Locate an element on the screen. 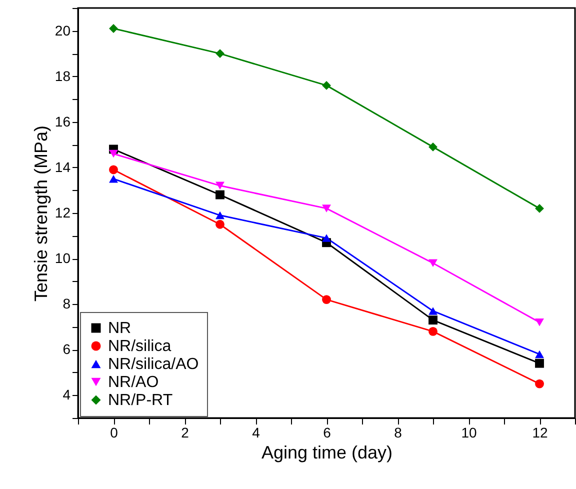  y-tick-label: 4 is located at coordinates (66, 394).